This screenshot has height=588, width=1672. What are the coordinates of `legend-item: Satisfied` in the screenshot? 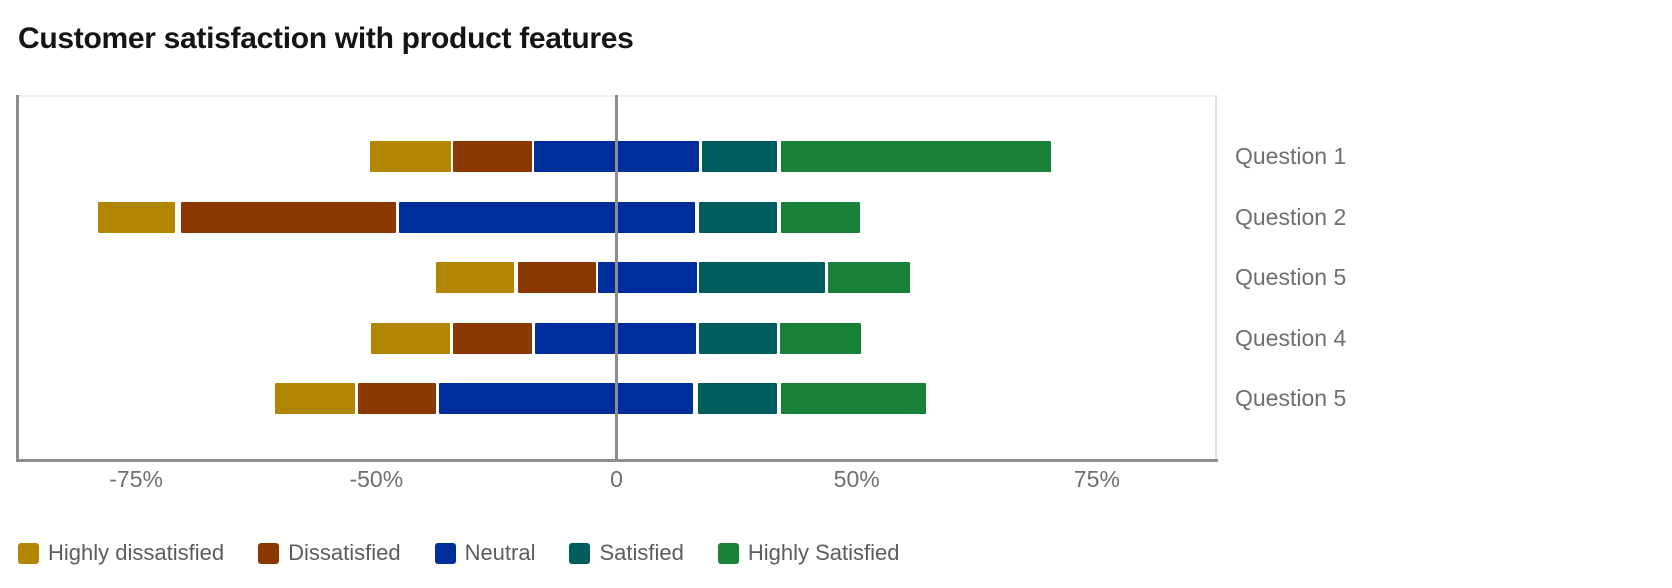 It's located at (626, 553).